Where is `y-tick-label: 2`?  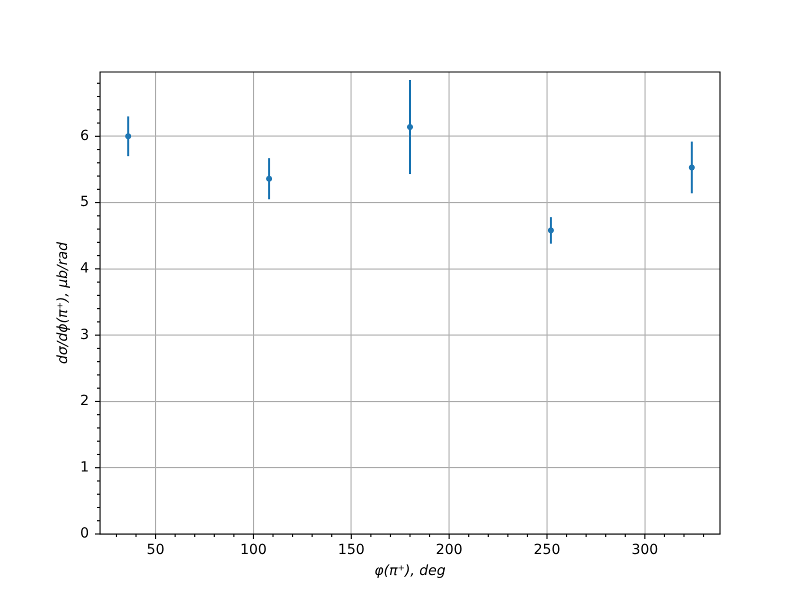
y-tick-label: 2 is located at coordinates (84, 401).